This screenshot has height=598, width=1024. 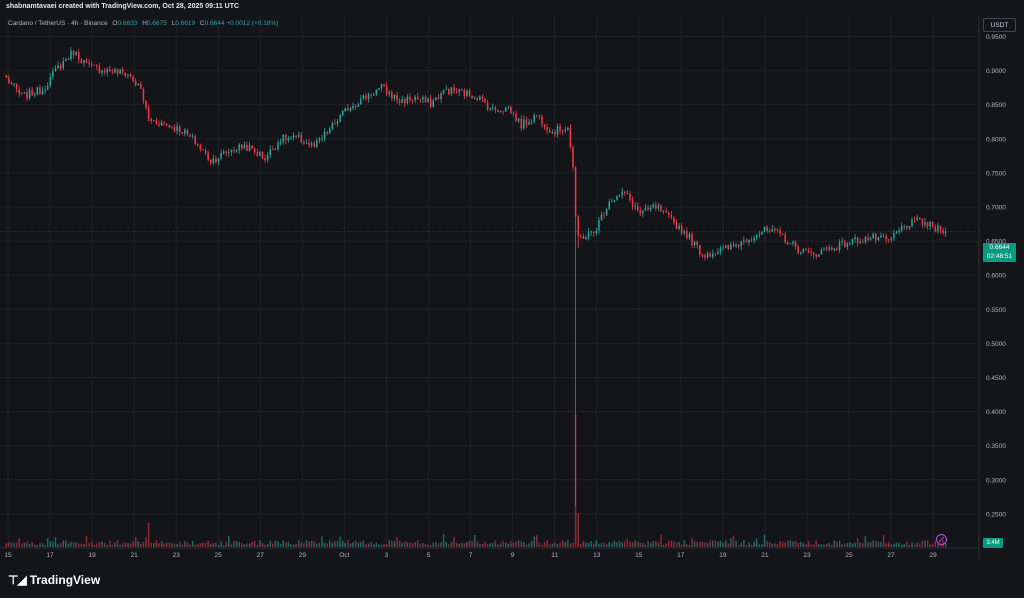 What do you see at coordinates (261, 555) in the screenshot?
I see `x-tick-label: 27` at bounding box center [261, 555].